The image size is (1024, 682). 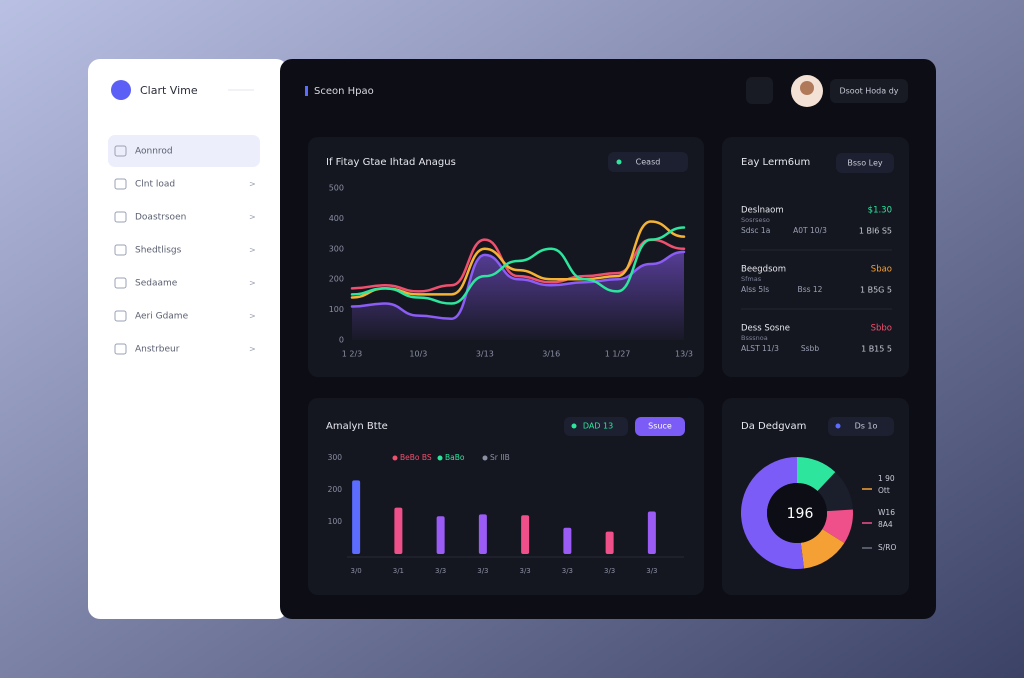 I want to click on x-tick-label: 3/16, so click(x=551, y=354).